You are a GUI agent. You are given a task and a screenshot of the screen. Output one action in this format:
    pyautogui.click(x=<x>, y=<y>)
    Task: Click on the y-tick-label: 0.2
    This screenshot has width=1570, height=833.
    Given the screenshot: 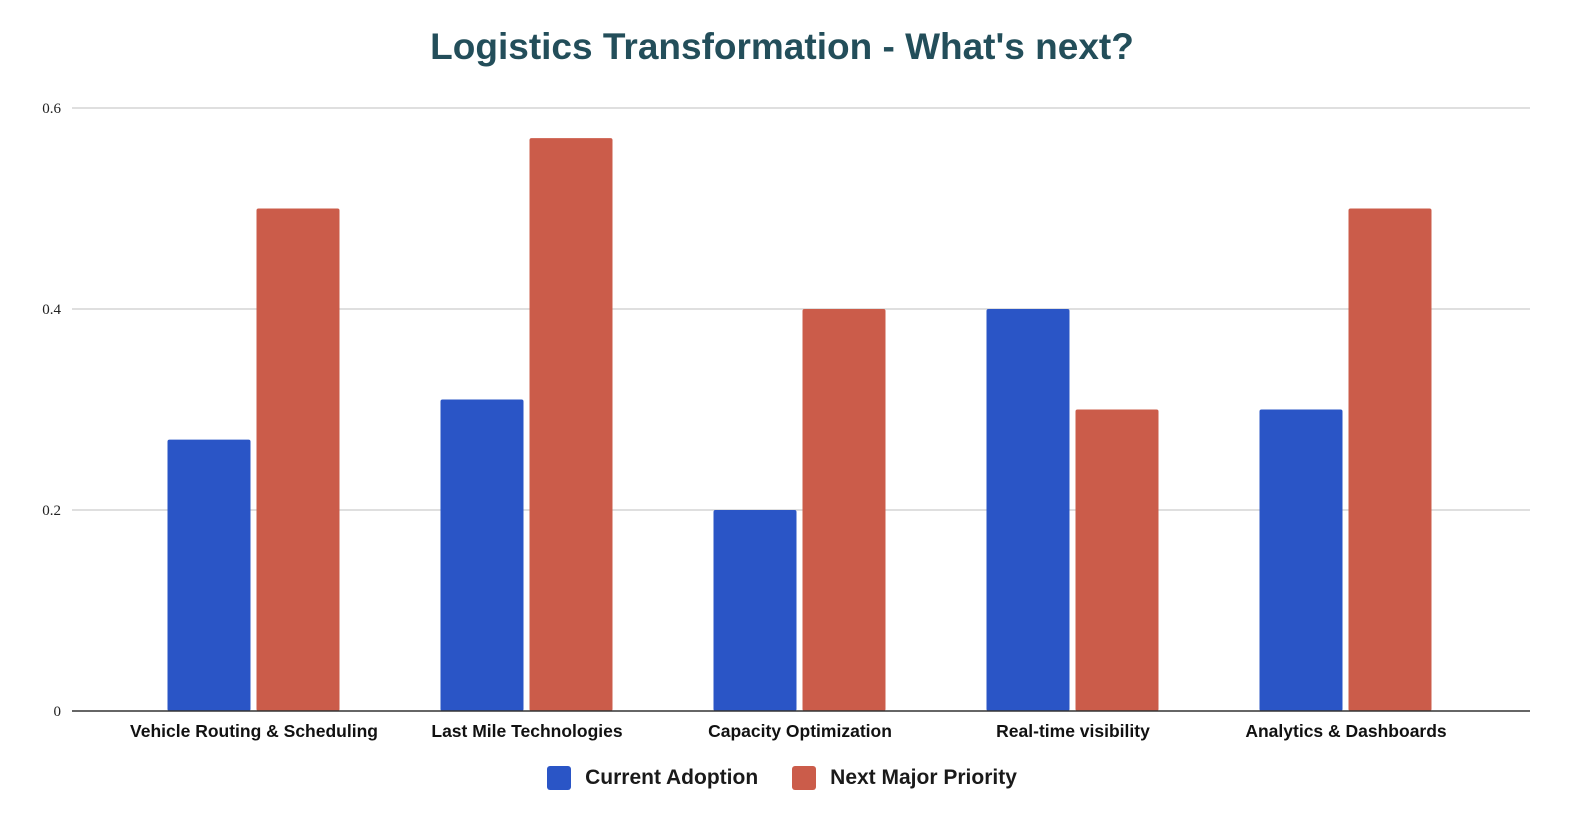 What is the action you would take?
    pyautogui.click(x=51, y=511)
    